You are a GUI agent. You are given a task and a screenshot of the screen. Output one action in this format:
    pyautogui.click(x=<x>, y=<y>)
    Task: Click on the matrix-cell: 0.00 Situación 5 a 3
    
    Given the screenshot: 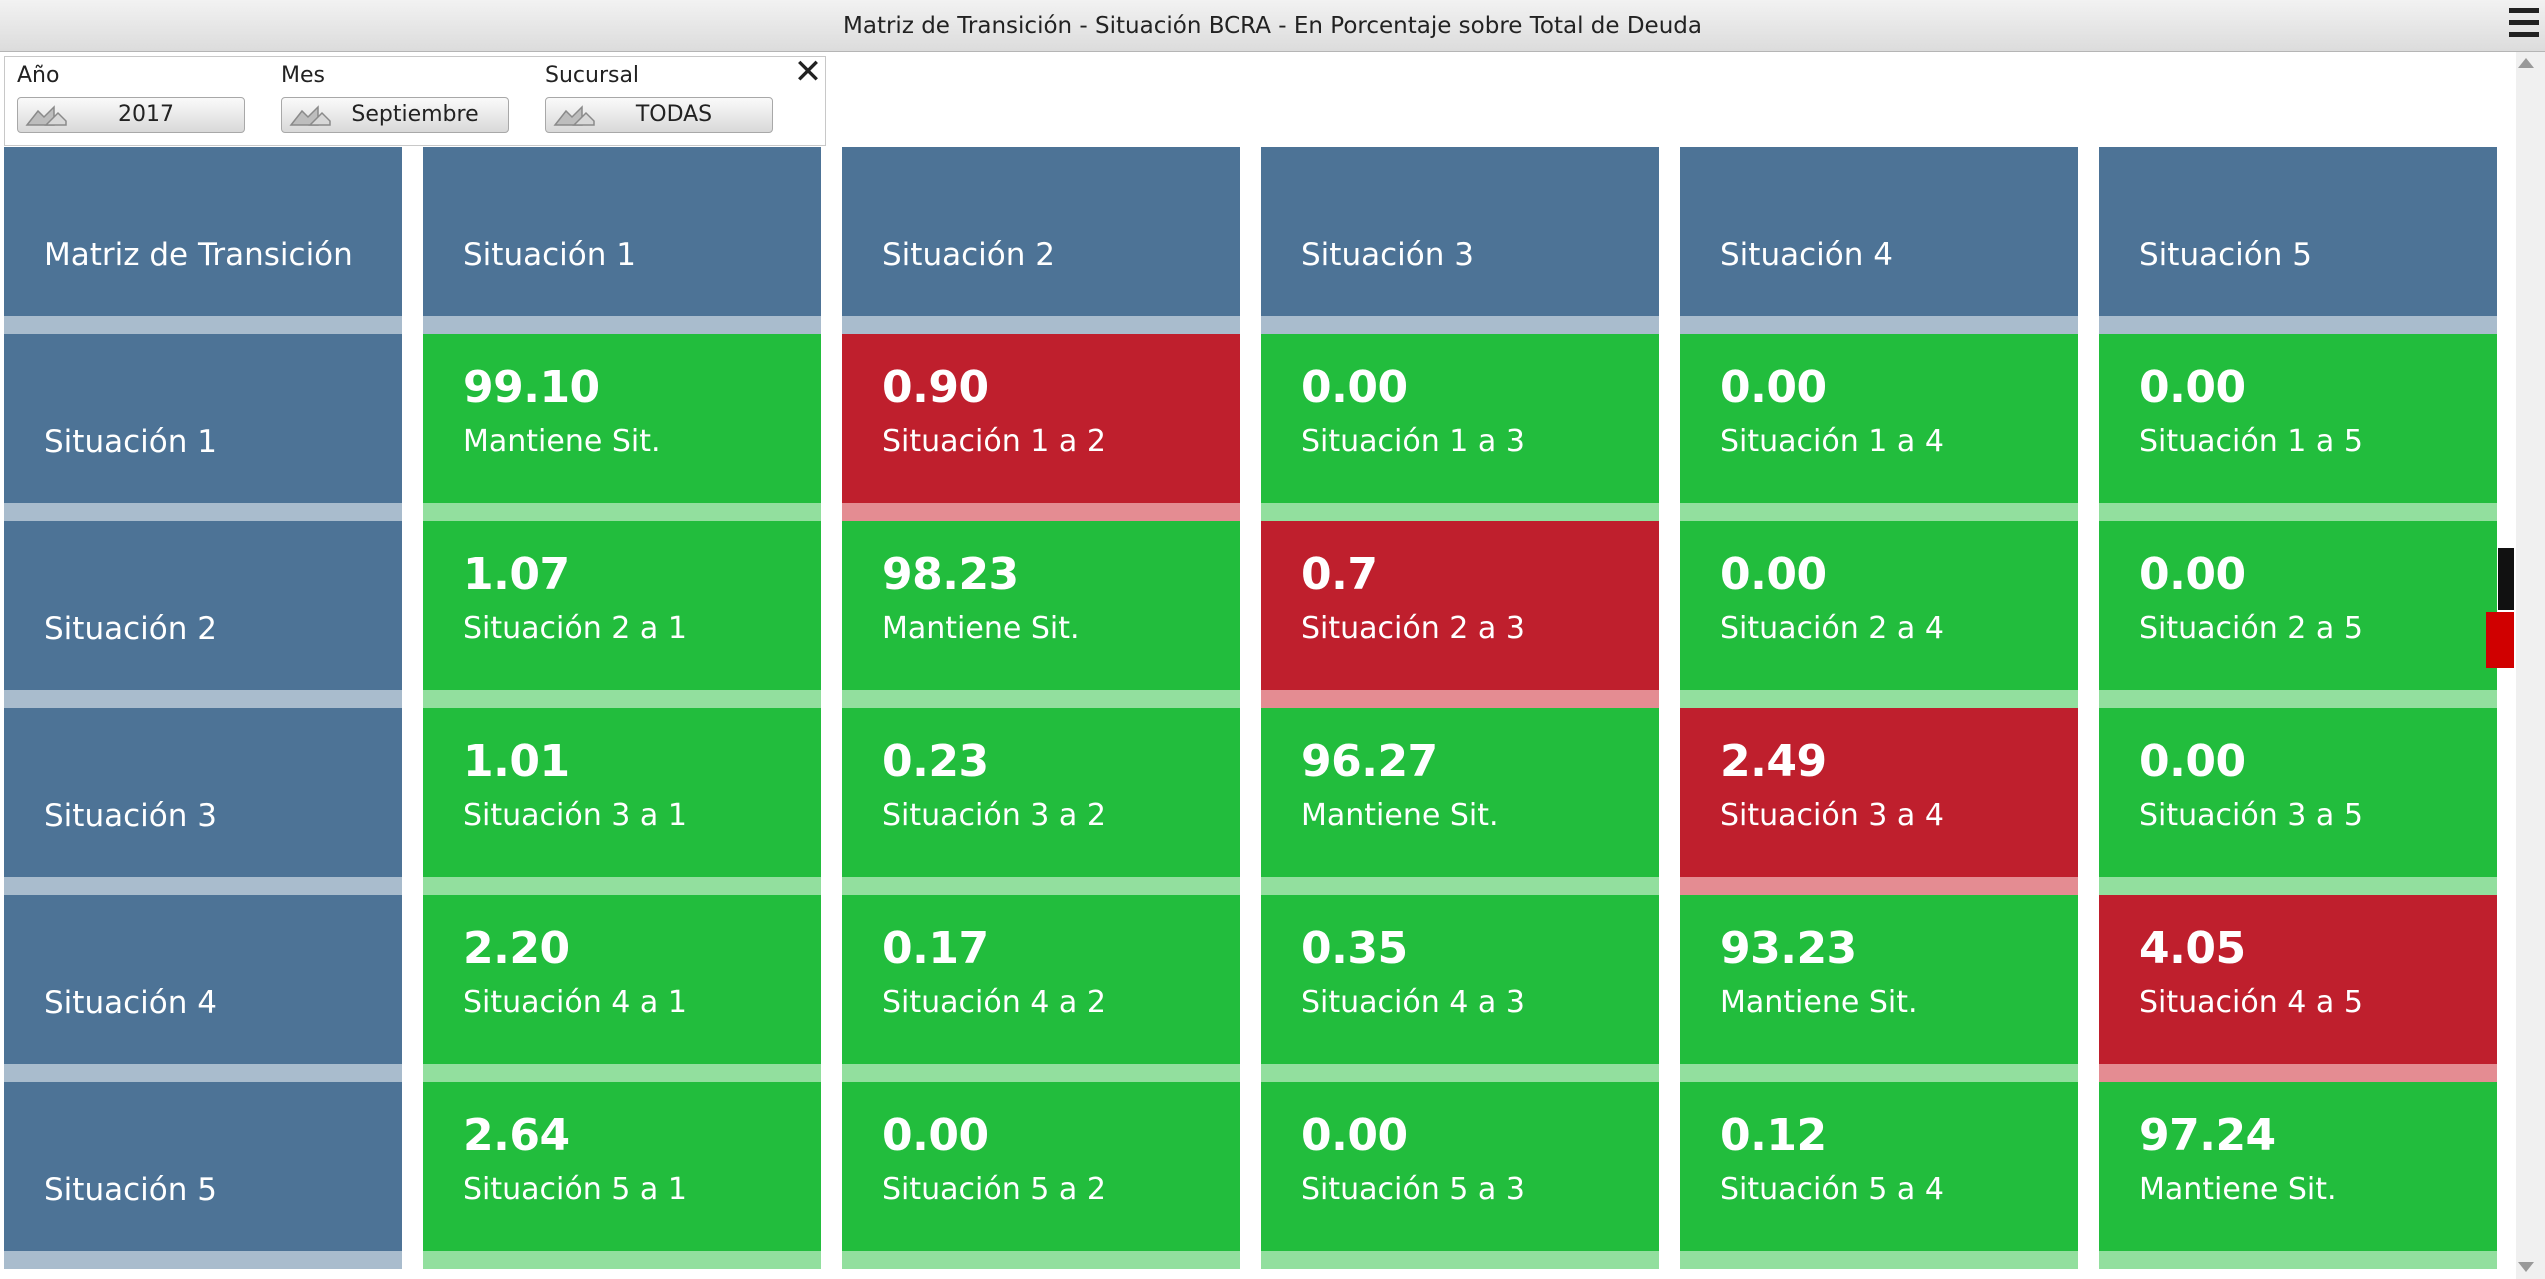 What is the action you would take?
    pyautogui.click(x=1460, y=1175)
    